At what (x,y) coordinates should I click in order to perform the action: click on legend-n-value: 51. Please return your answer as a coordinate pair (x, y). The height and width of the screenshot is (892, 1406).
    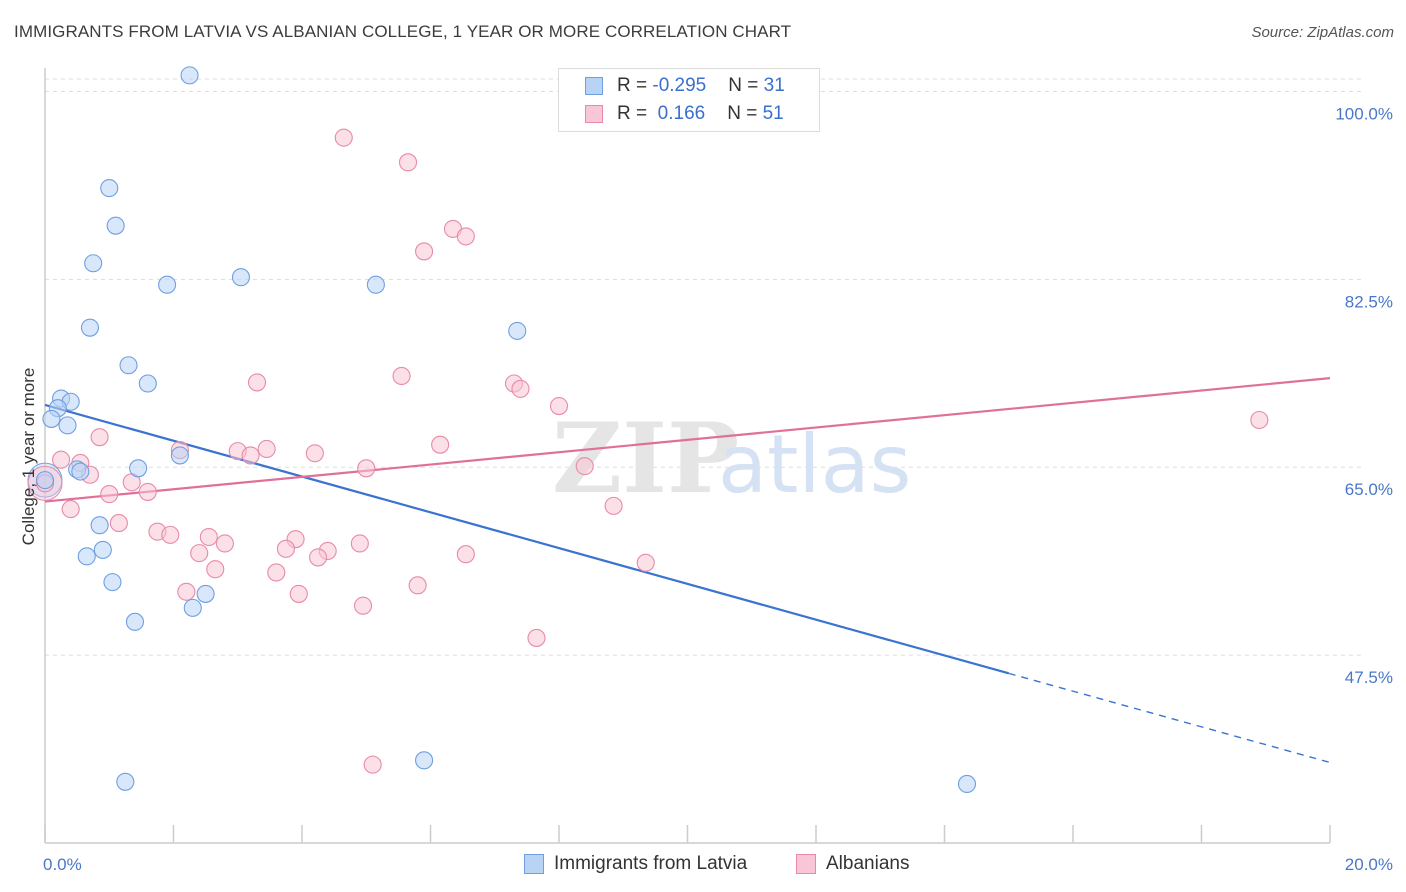
    Looking at the image, I should click on (773, 113).